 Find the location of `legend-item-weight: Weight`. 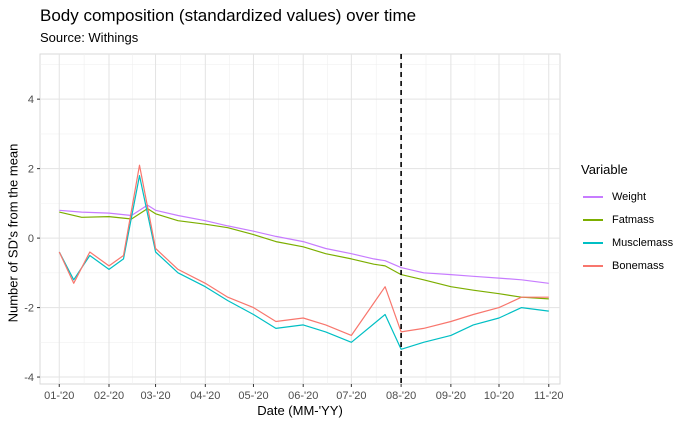

legend-item-weight: Weight is located at coordinates (627, 196).